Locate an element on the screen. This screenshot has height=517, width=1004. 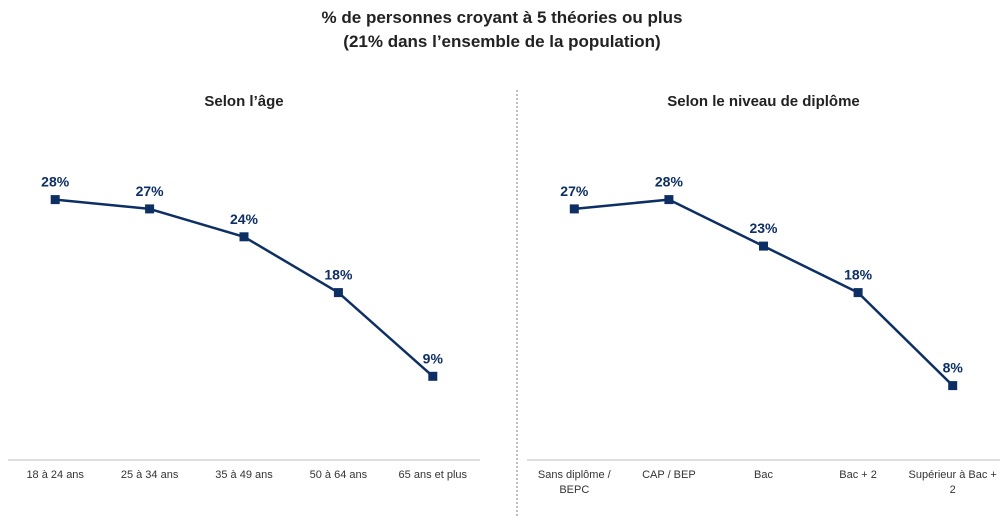
panel-1-data-label-2: 27% is located at coordinates (150, 191).